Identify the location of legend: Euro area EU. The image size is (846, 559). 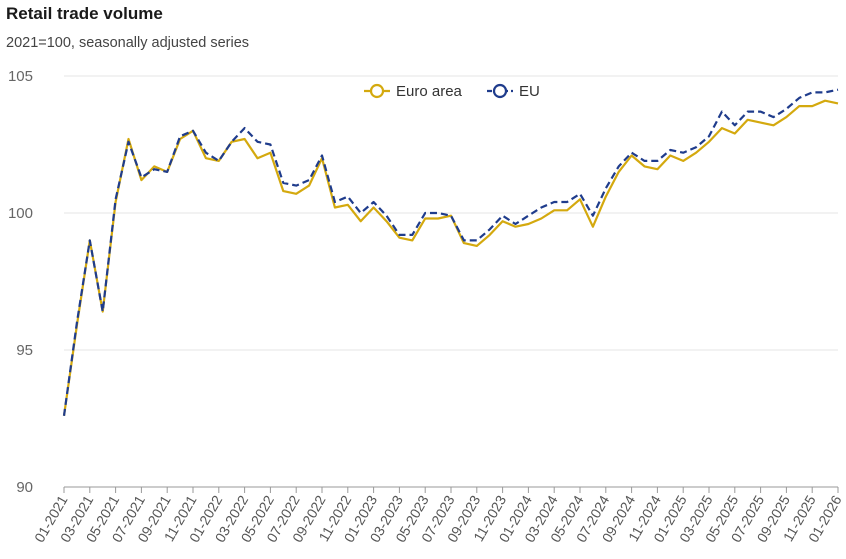
(452, 91).